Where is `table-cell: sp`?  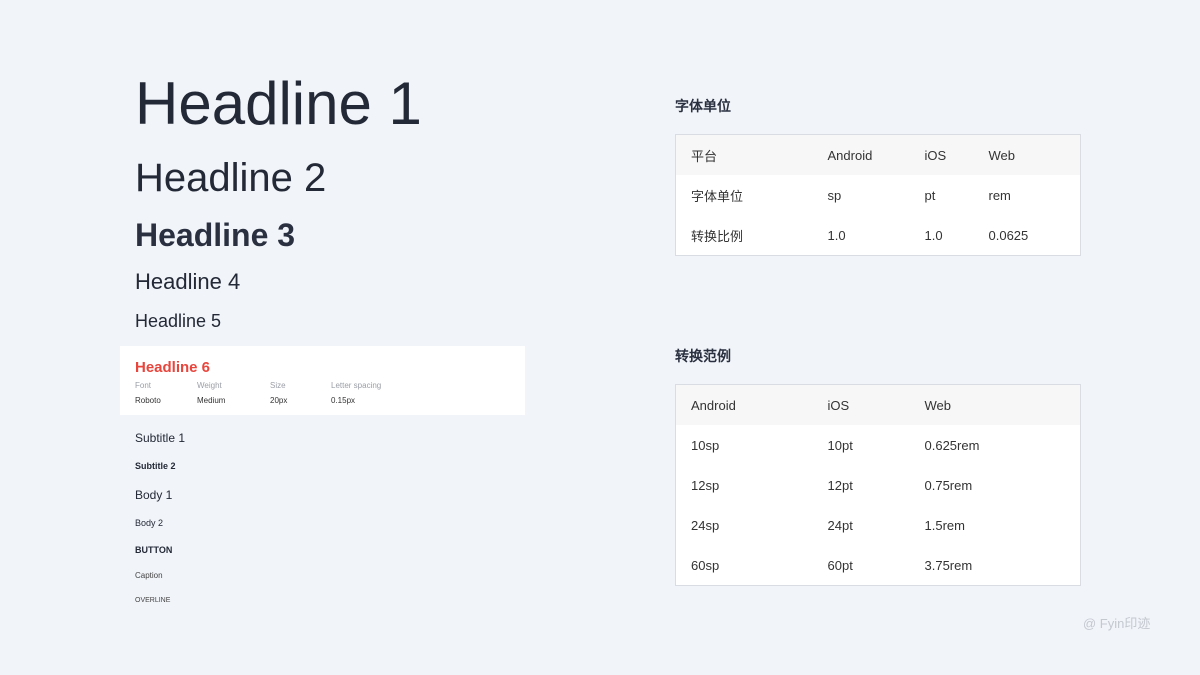 table-cell: sp is located at coordinates (834, 195).